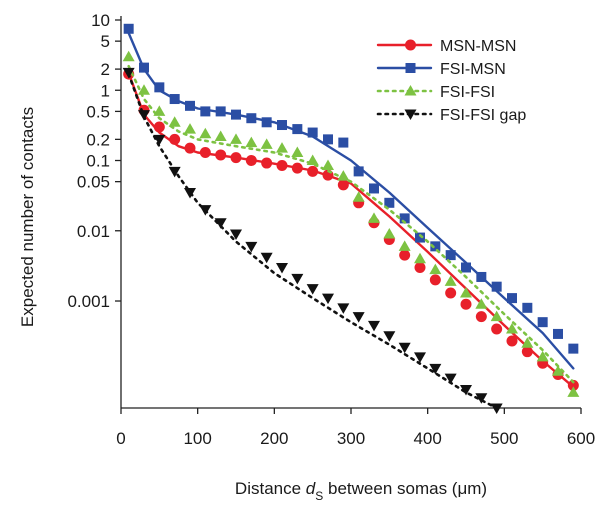 This screenshot has width=603, height=505. I want to click on legend-marker-msn-msn, so click(410, 45).